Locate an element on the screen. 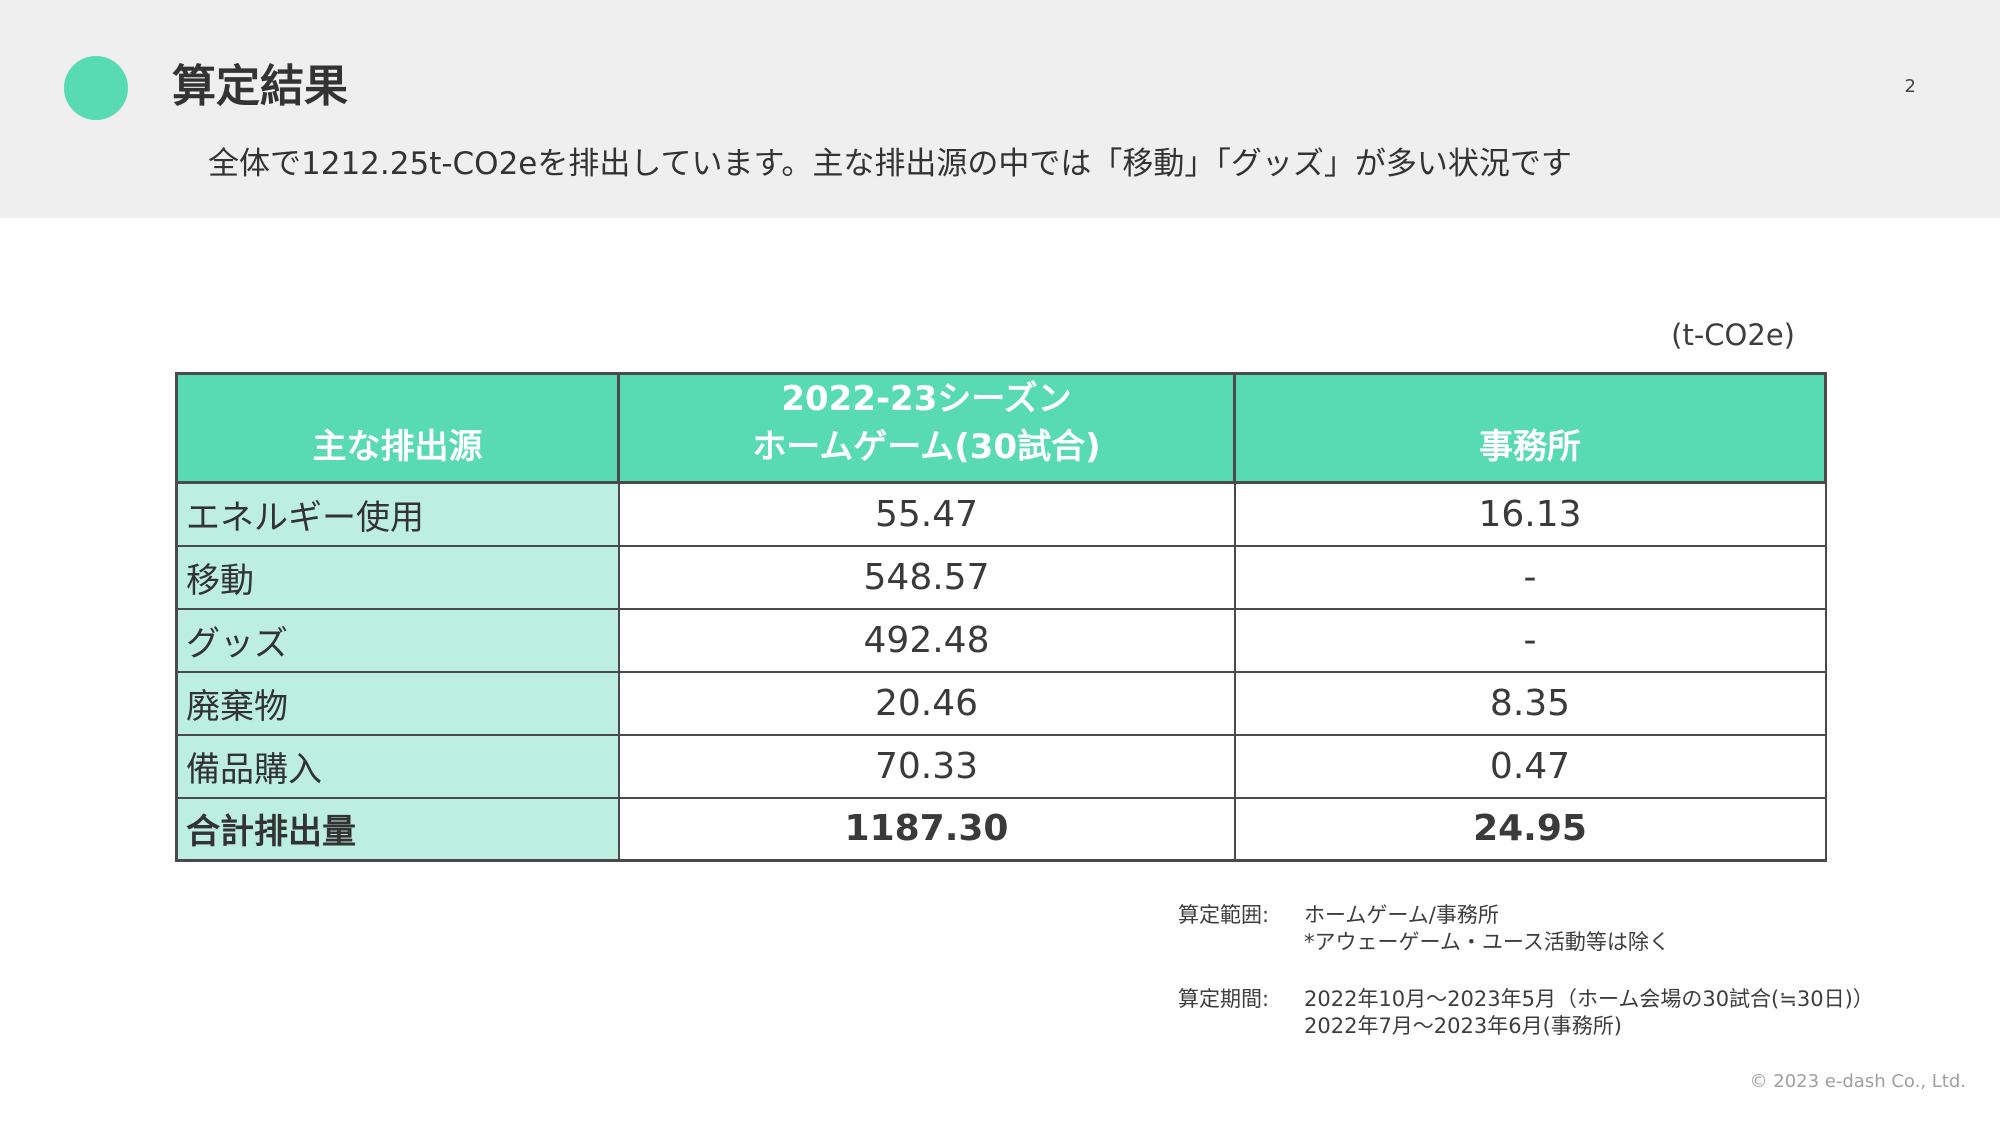 The width and height of the screenshot is (2000, 1125). office-value: 16.13 is located at coordinates (1530, 514).